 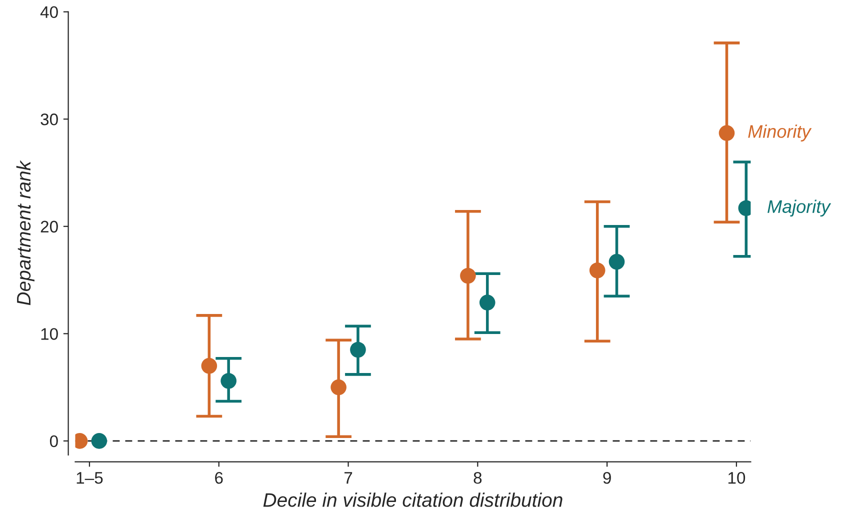 I want to click on y-tick-label: 30, so click(x=49, y=120).